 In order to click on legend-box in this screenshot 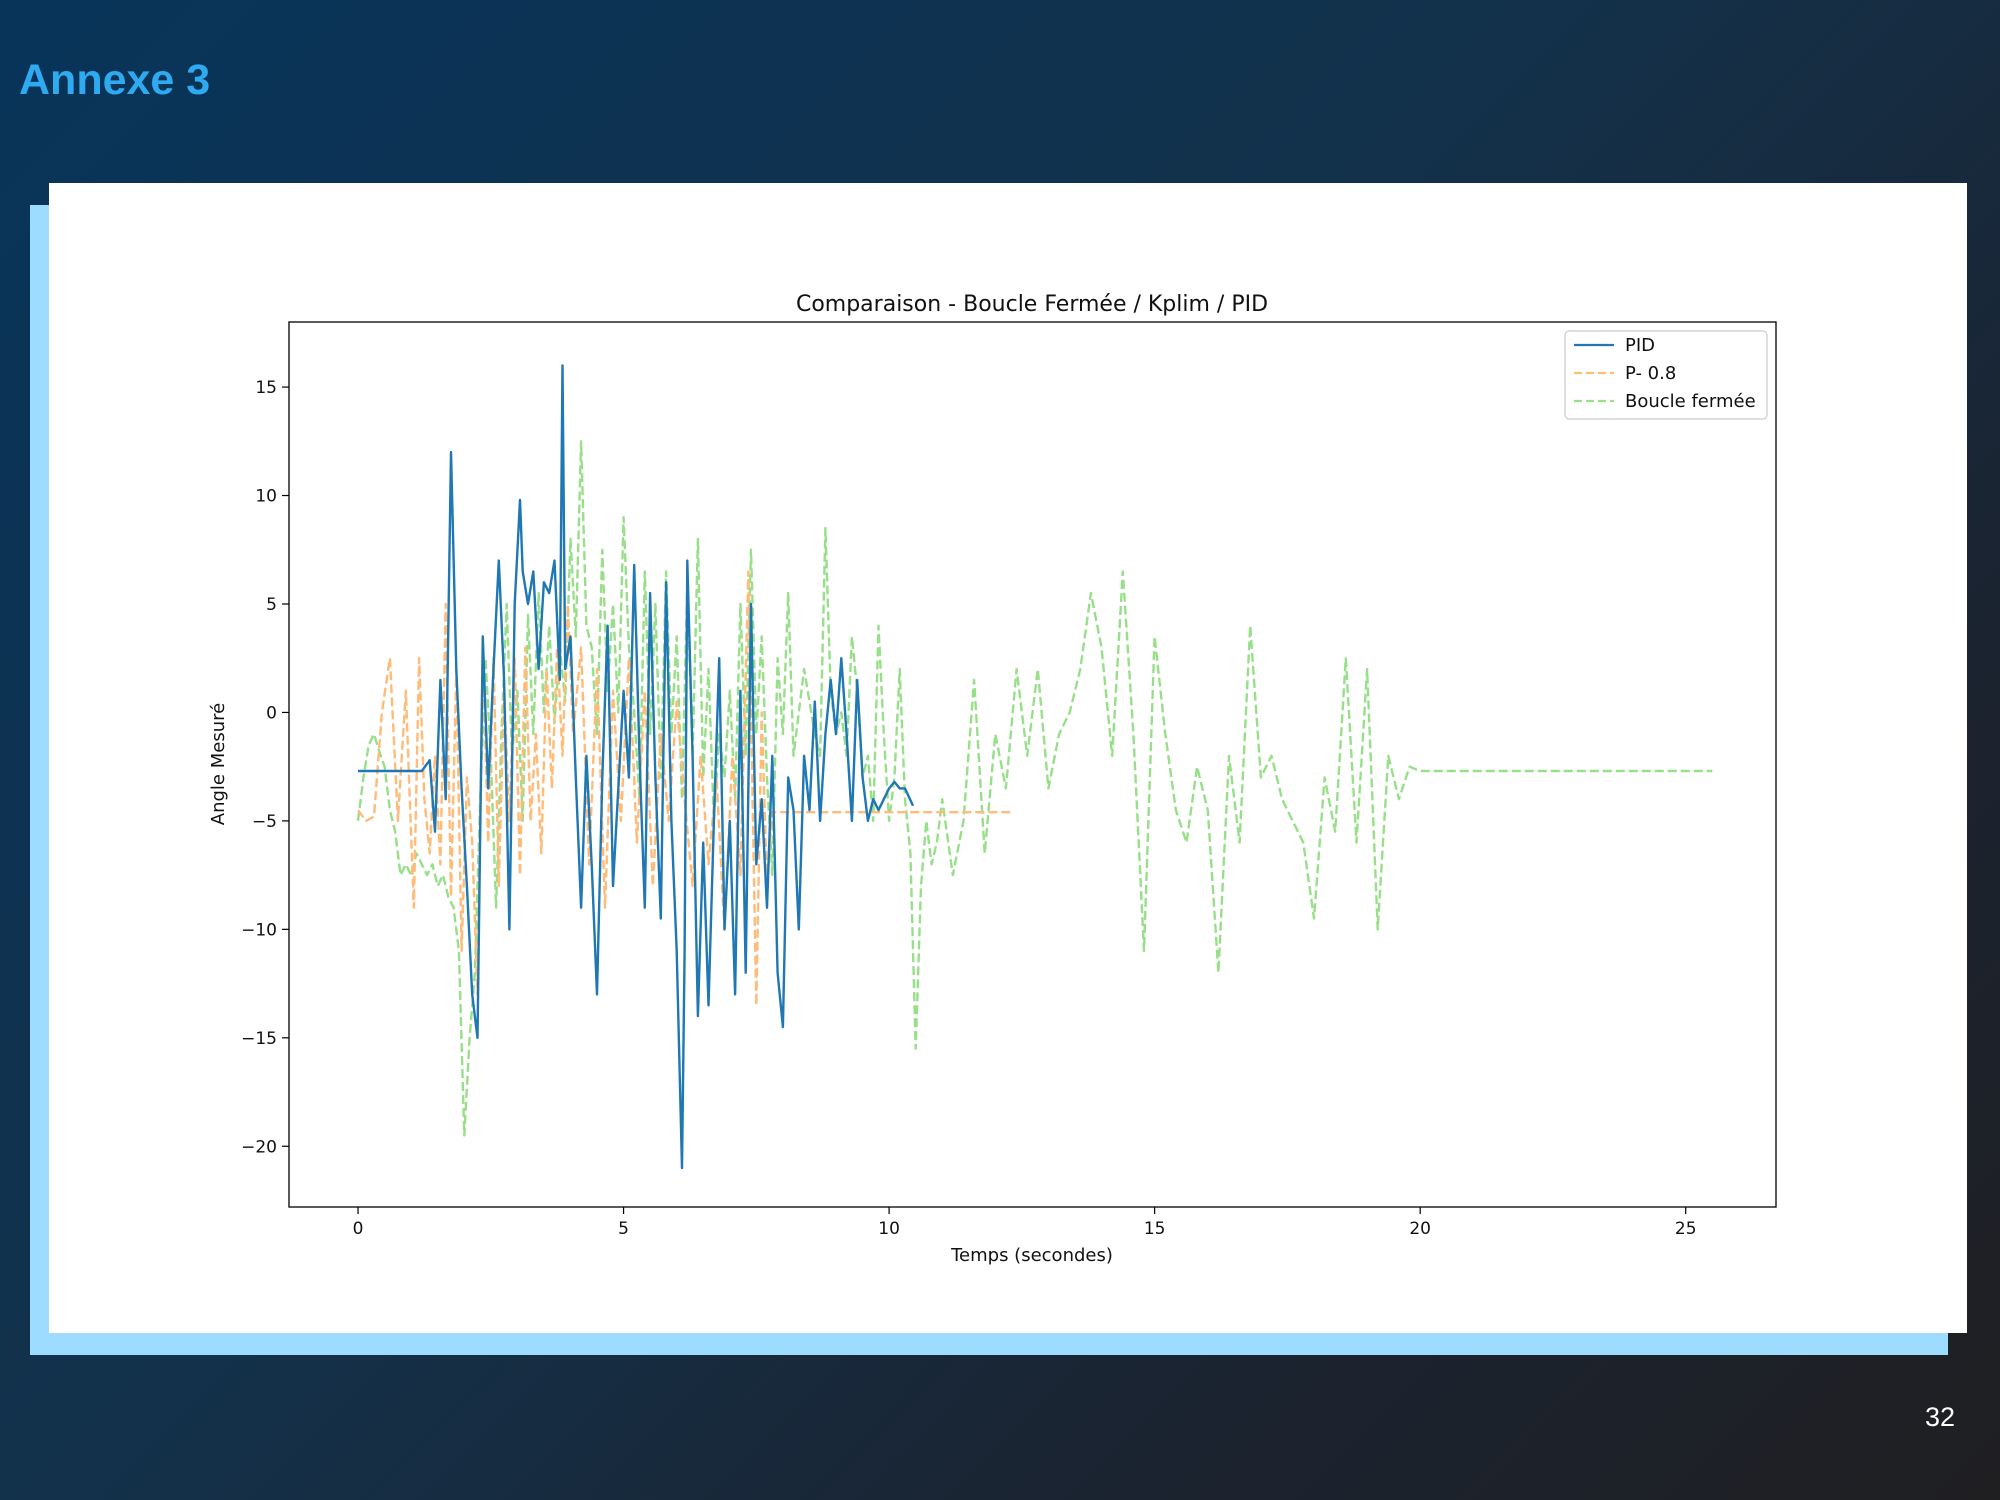, I will do `click(1666, 375)`.